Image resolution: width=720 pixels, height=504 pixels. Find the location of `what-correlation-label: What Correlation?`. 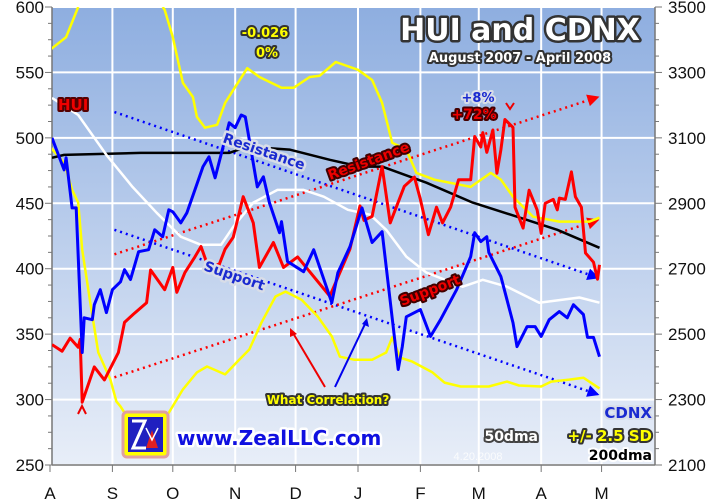

what-correlation-label: What Correlation? is located at coordinates (328, 400).